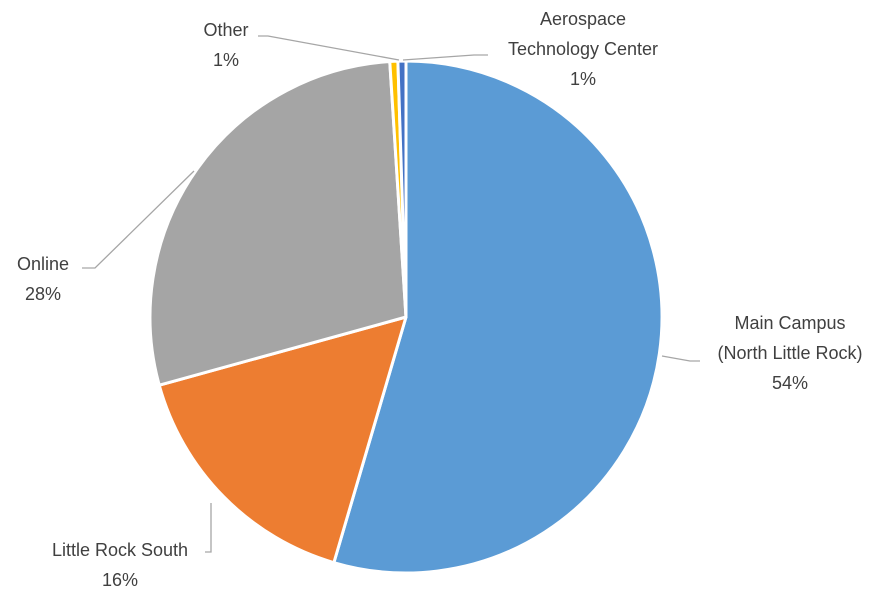 Image resolution: width=892 pixels, height=590 pixels. What do you see at coordinates (402, 189) in the screenshot?
I see `pie-slice-aerospace-technology-center` at bounding box center [402, 189].